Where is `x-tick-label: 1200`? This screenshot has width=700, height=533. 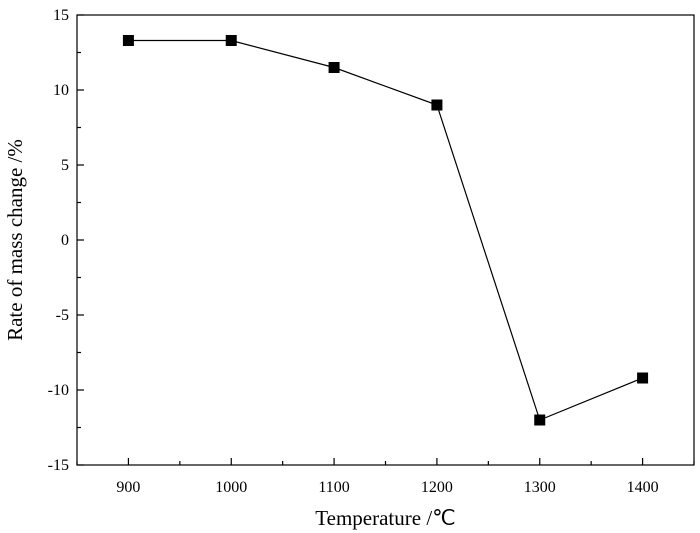
x-tick-label: 1200 is located at coordinates (437, 487).